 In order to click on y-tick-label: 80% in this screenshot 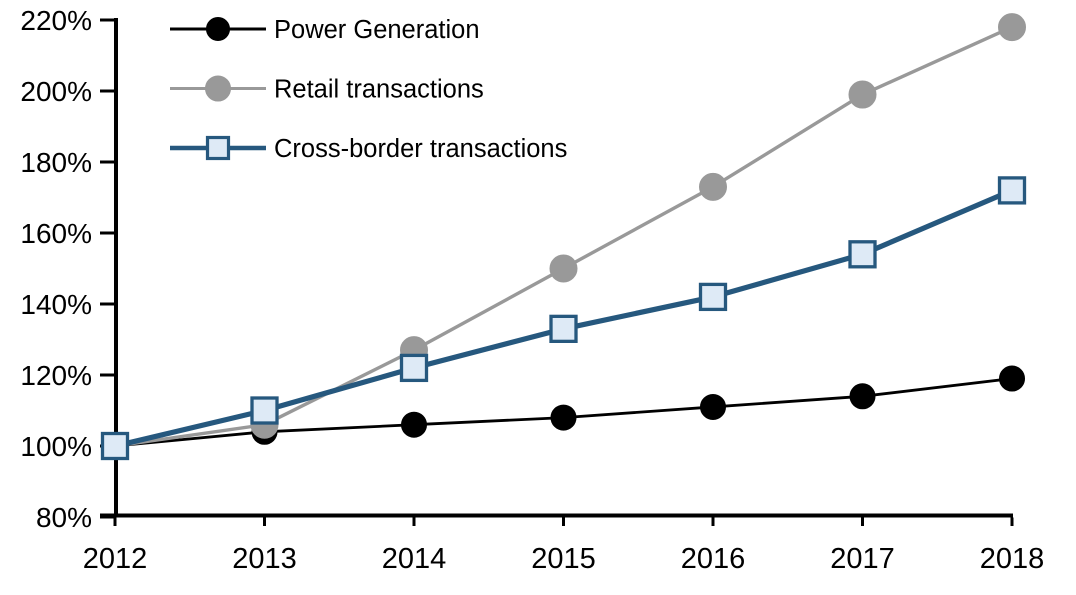, I will do `click(64, 517)`.